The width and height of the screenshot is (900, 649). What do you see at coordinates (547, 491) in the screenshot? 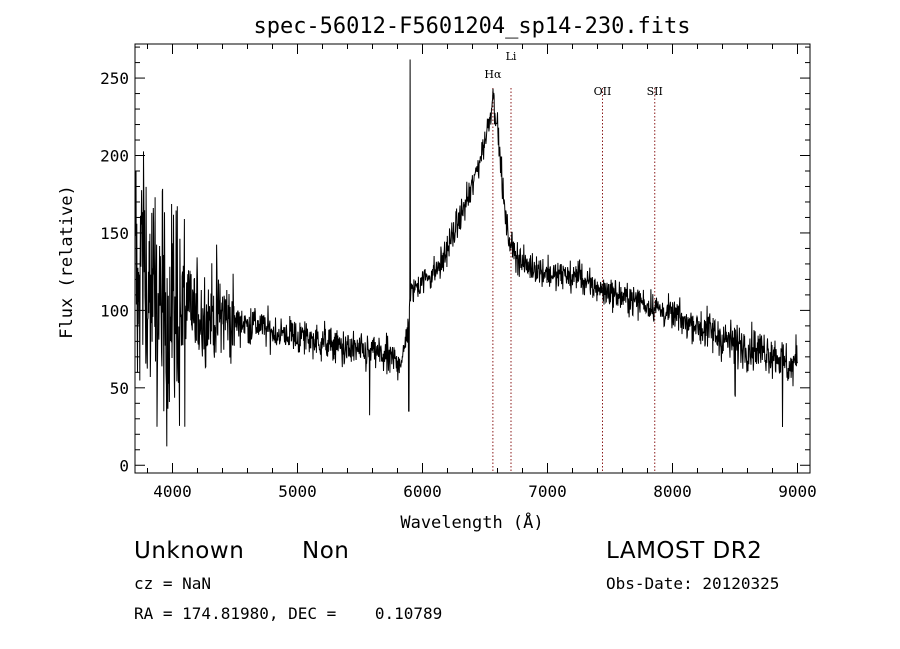
I see `x-tick-label: 7000` at bounding box center [547, 491].